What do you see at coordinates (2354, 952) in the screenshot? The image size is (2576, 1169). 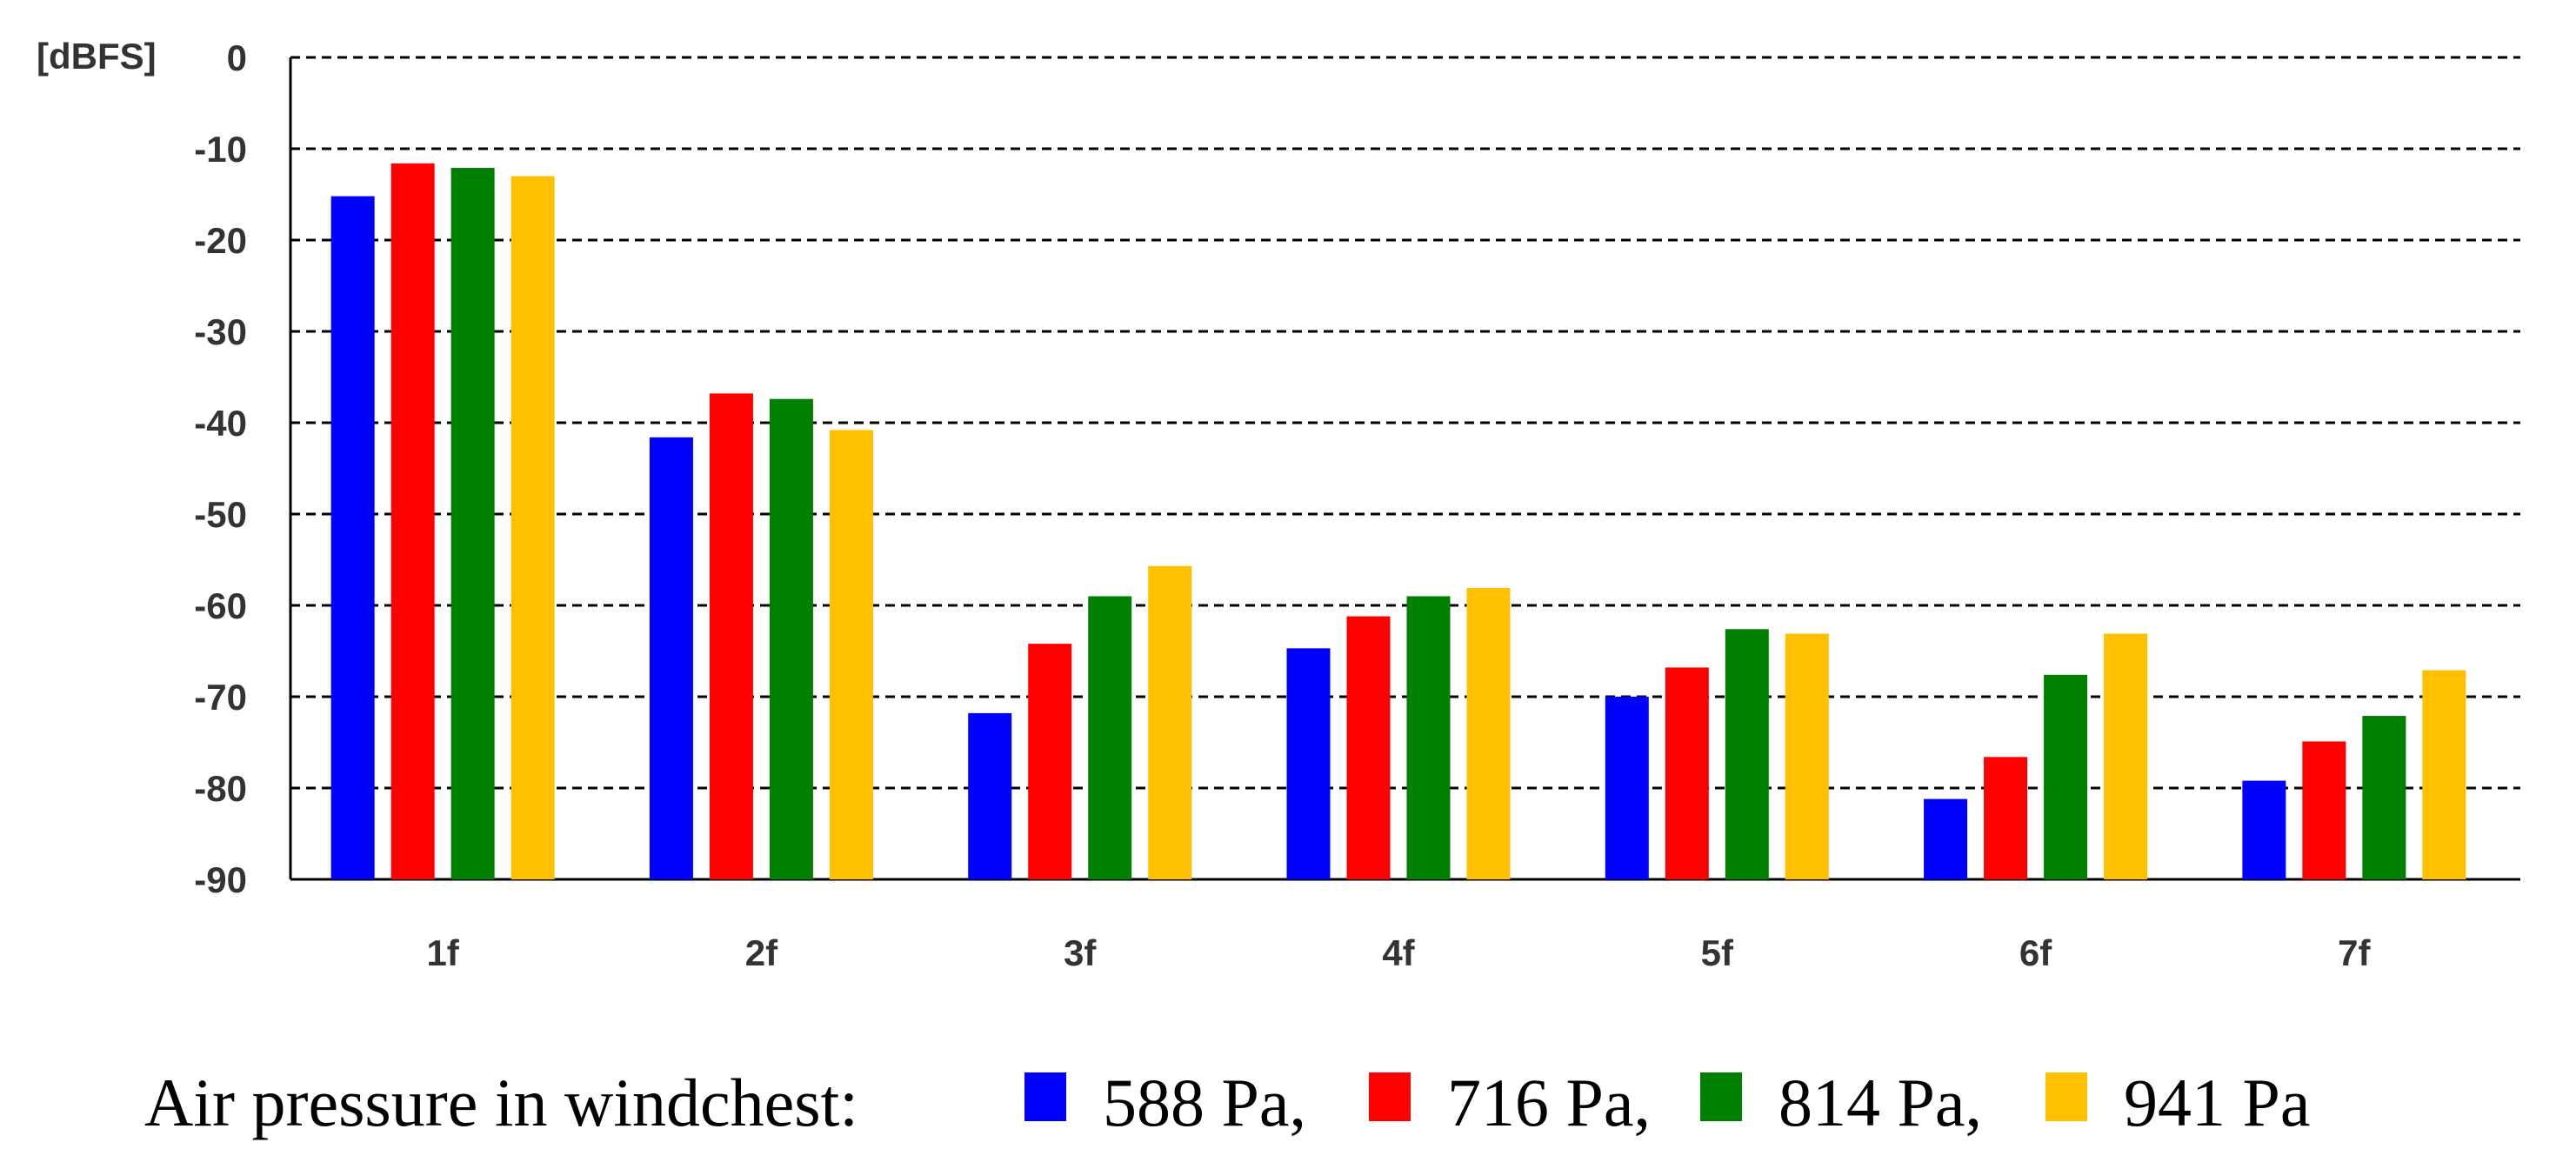 I see `x-tick-label: 7f` at bounding box center [2354, 952].